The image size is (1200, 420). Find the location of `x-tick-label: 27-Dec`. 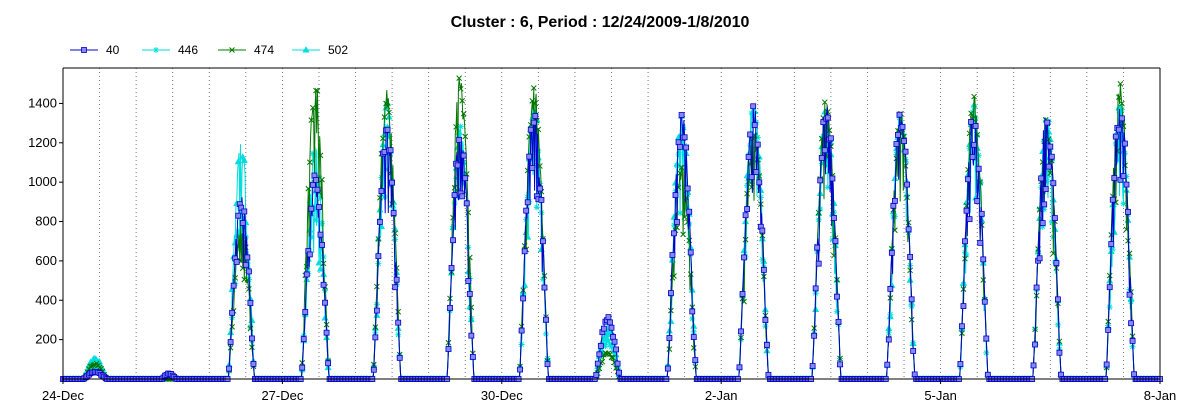

x-tick-label: 27-Dec is located at coordinates (282, 395).